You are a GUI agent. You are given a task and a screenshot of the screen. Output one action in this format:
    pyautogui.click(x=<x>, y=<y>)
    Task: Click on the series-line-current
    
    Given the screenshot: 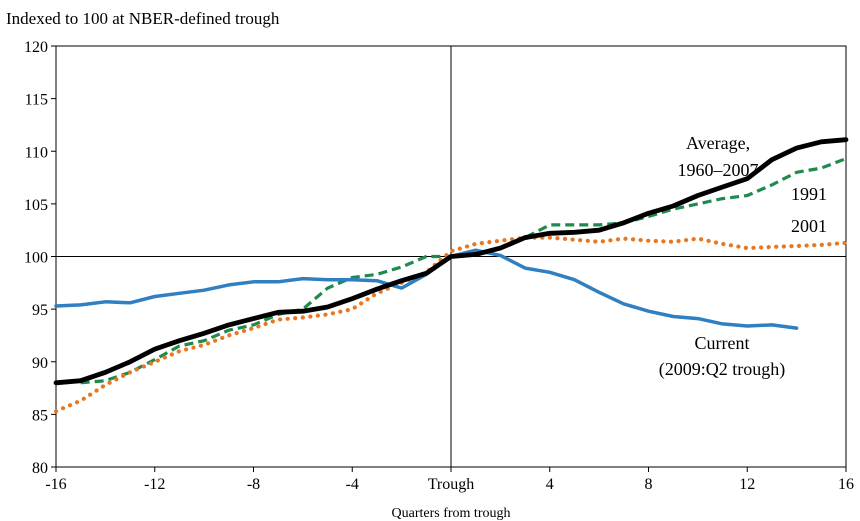 What is the action you would take?
    pyautogui.click(x=426, y=289)
    